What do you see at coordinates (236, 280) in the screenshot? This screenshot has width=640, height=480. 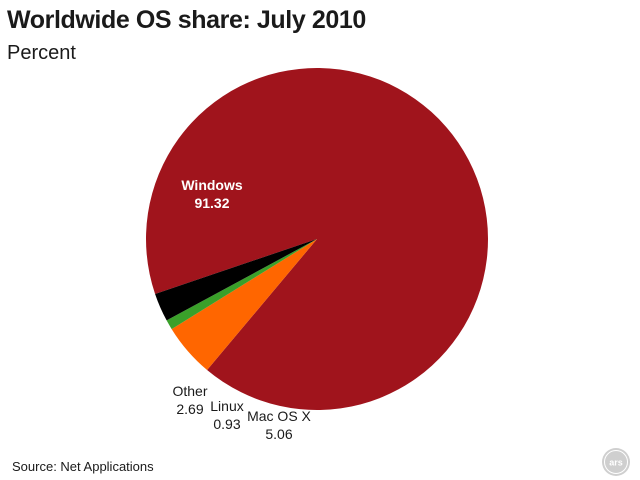 I see `pie-slice-other` at bounding box center [236, 280].